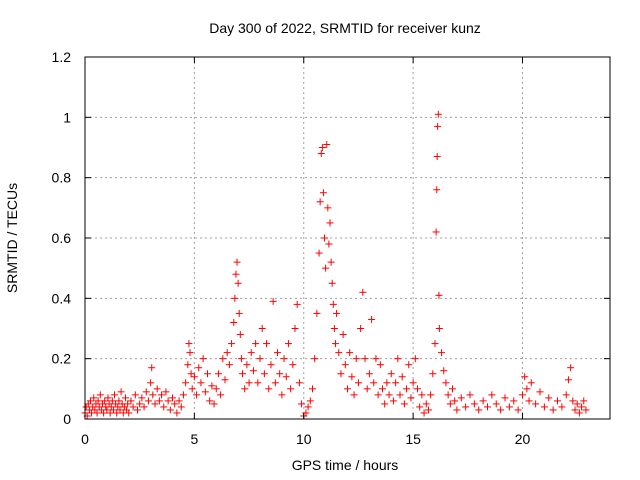  What do you see at coordinates (413, 439) in the screenshot?
I see `x-tick-label: 15` at bounding box center [413, 439].